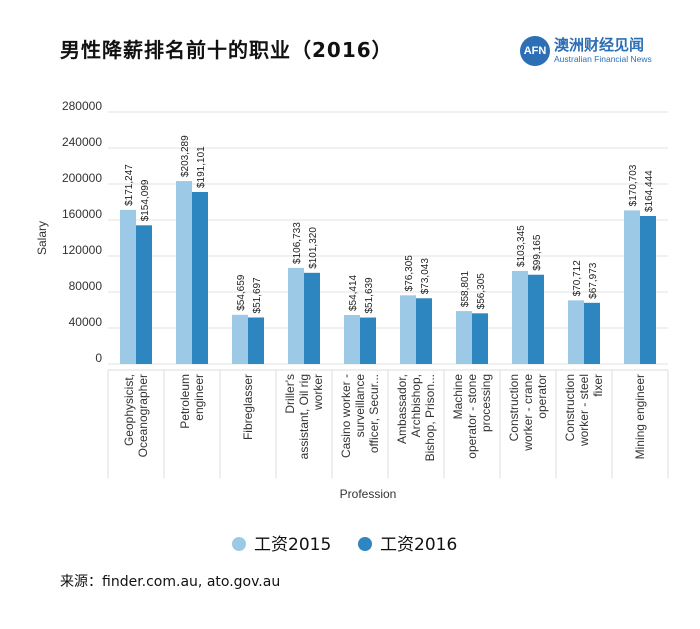  What do you see at coordinates (82, 214) in the screenshot?
I see `y-tick-label: 160000` at bounding box center [82, 214].